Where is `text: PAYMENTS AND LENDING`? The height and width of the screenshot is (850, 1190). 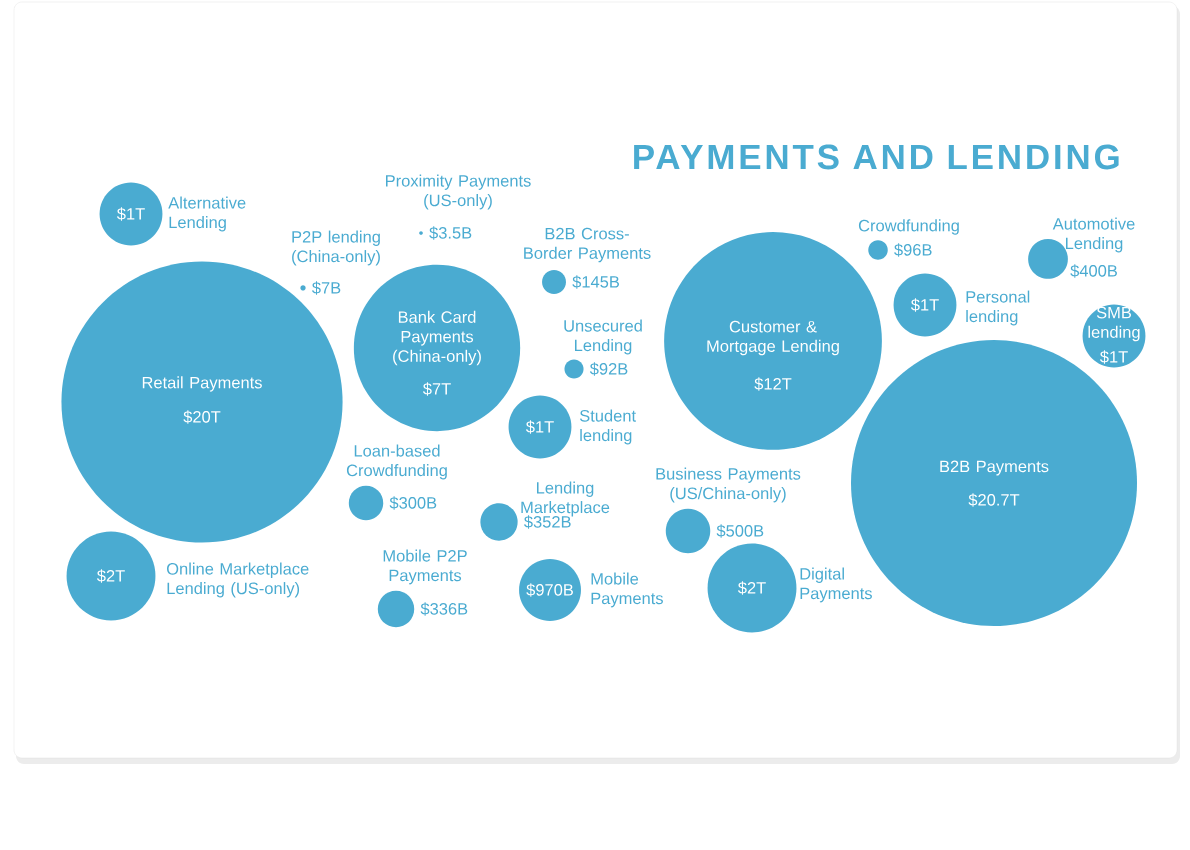
text: PAYMENTS AND LENDING is located at coordinates (876, 157).